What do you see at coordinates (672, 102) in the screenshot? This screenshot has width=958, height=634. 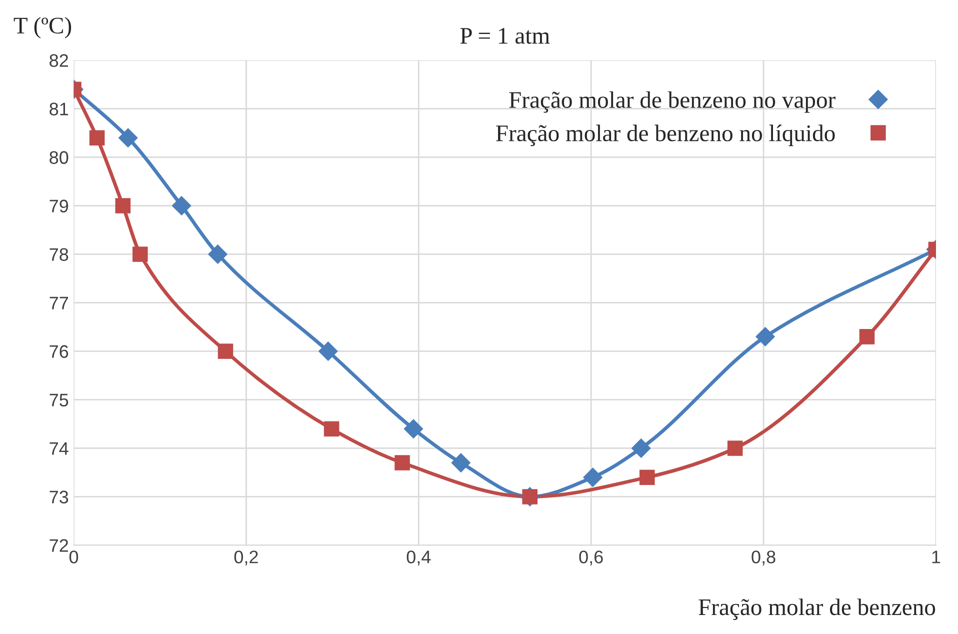 I see `legend-label: Fração molar de benzeno no vapor` at bounding box center [672, 102].